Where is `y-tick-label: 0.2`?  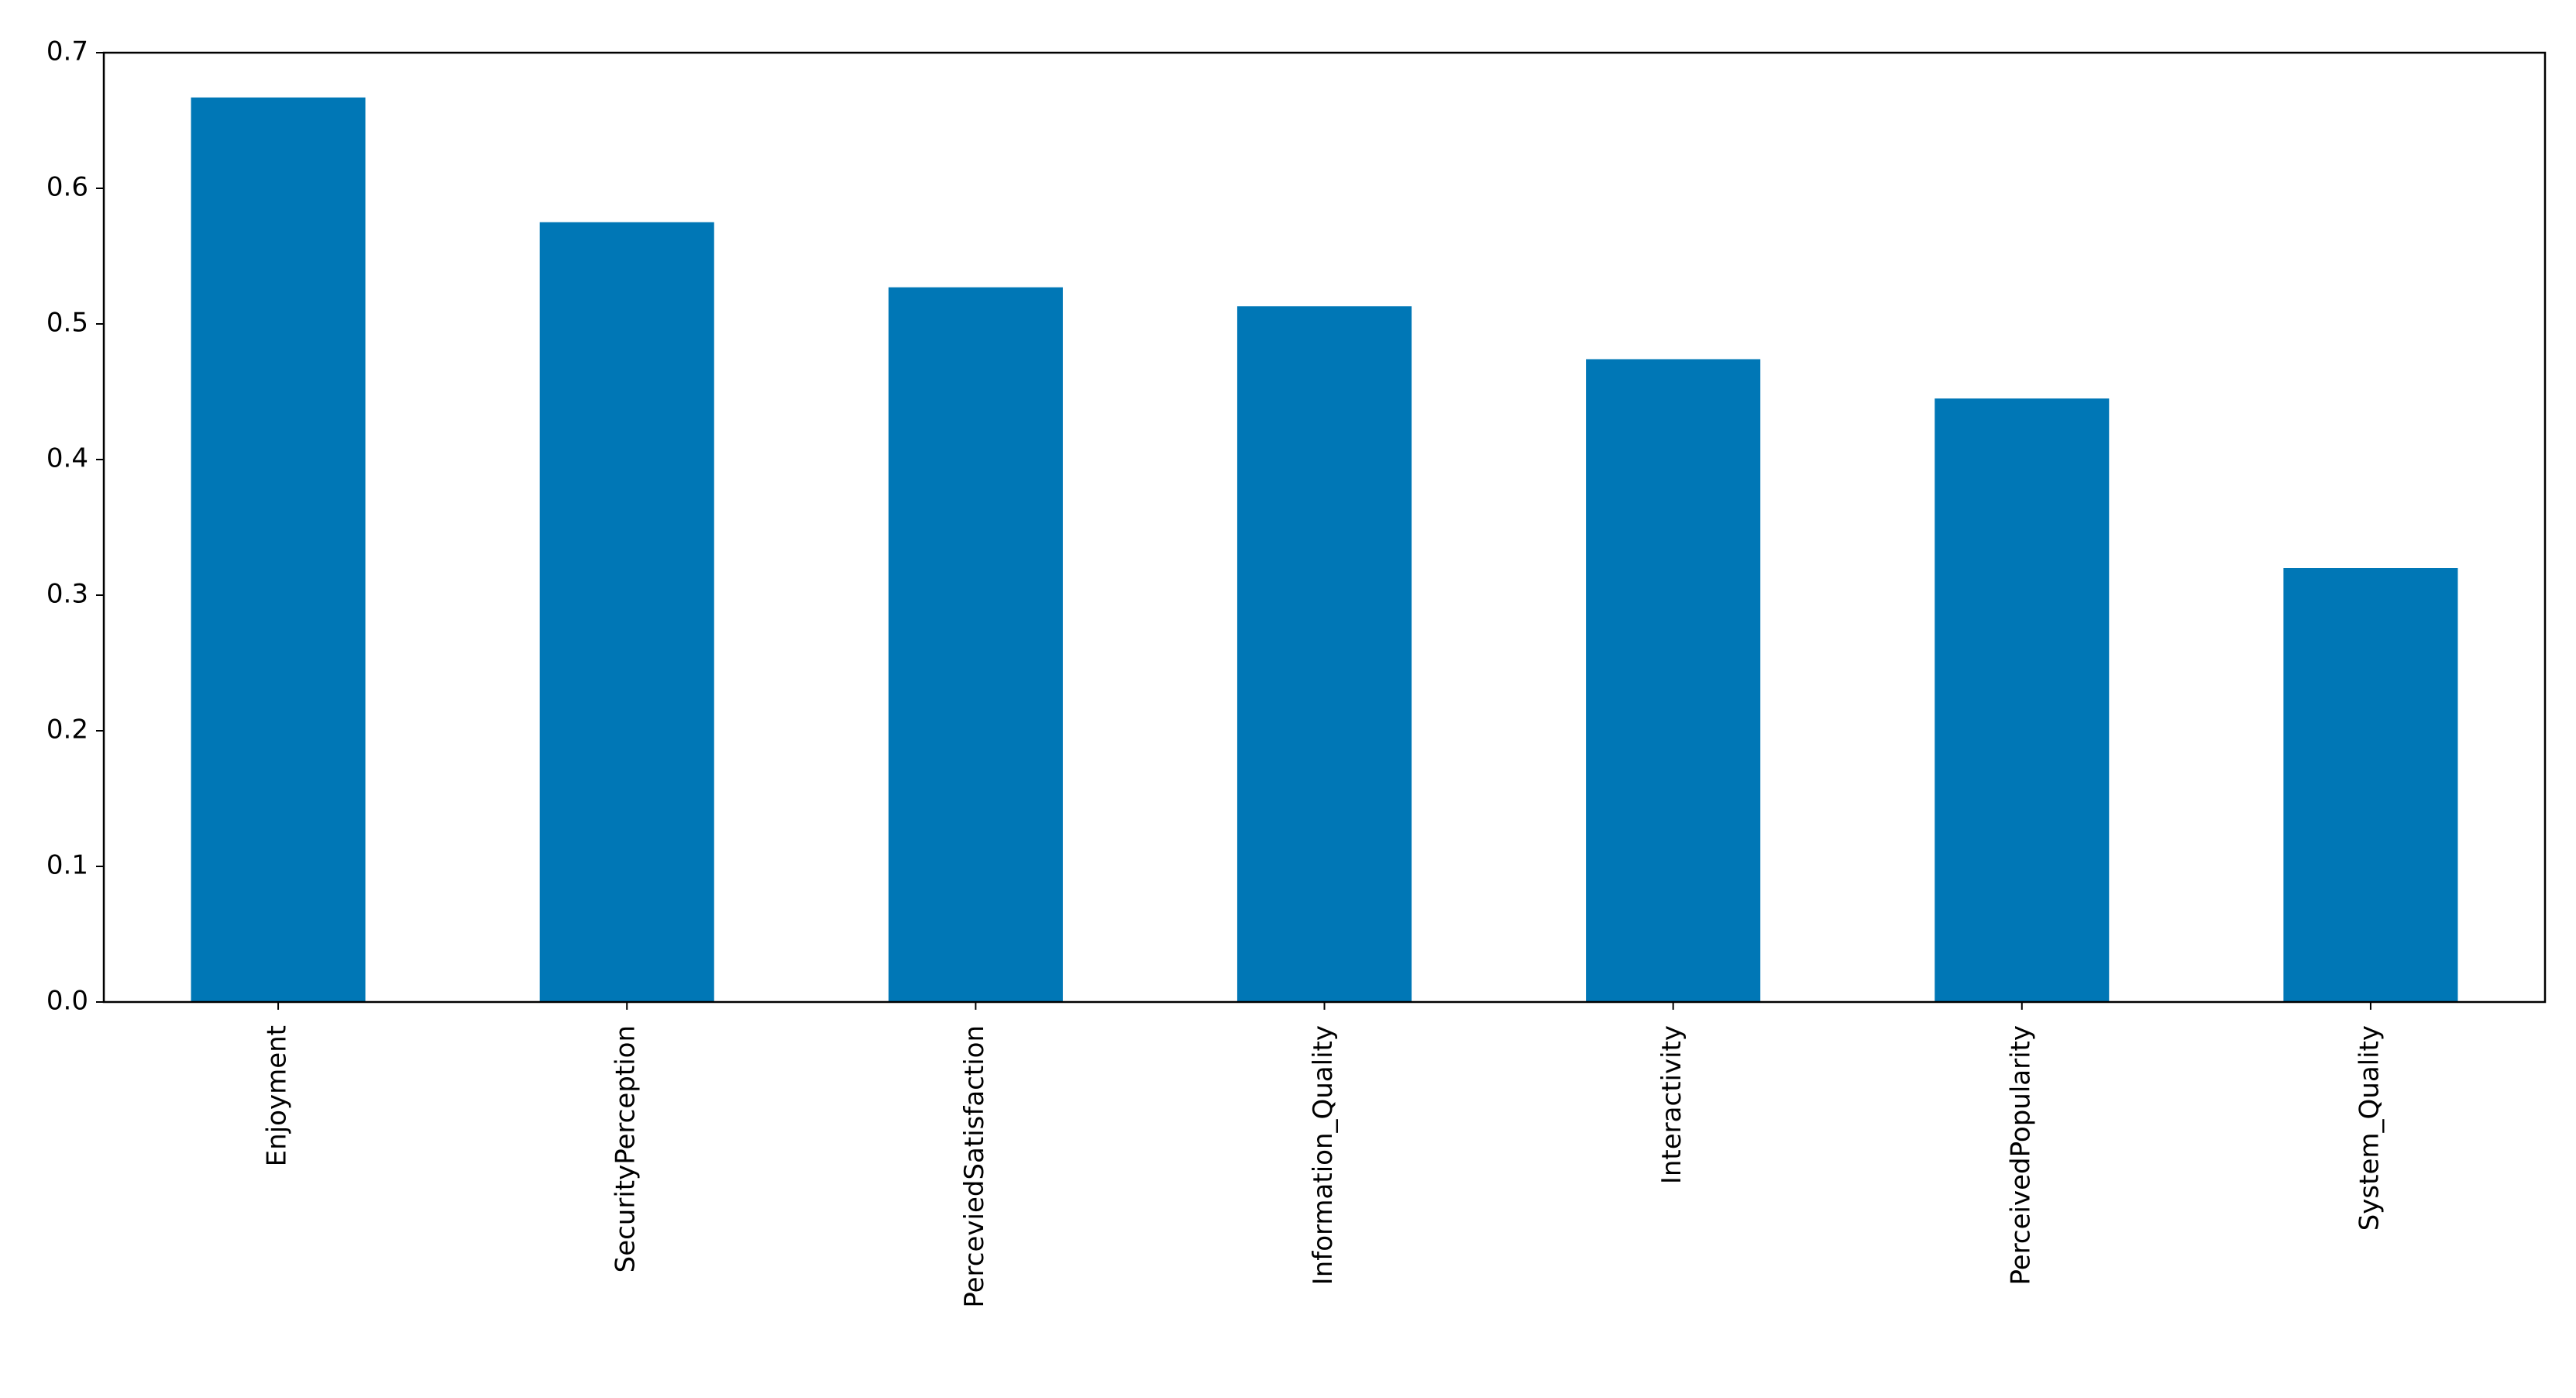 y-tick-label: 0.2 is located at coordinates (67, 729).